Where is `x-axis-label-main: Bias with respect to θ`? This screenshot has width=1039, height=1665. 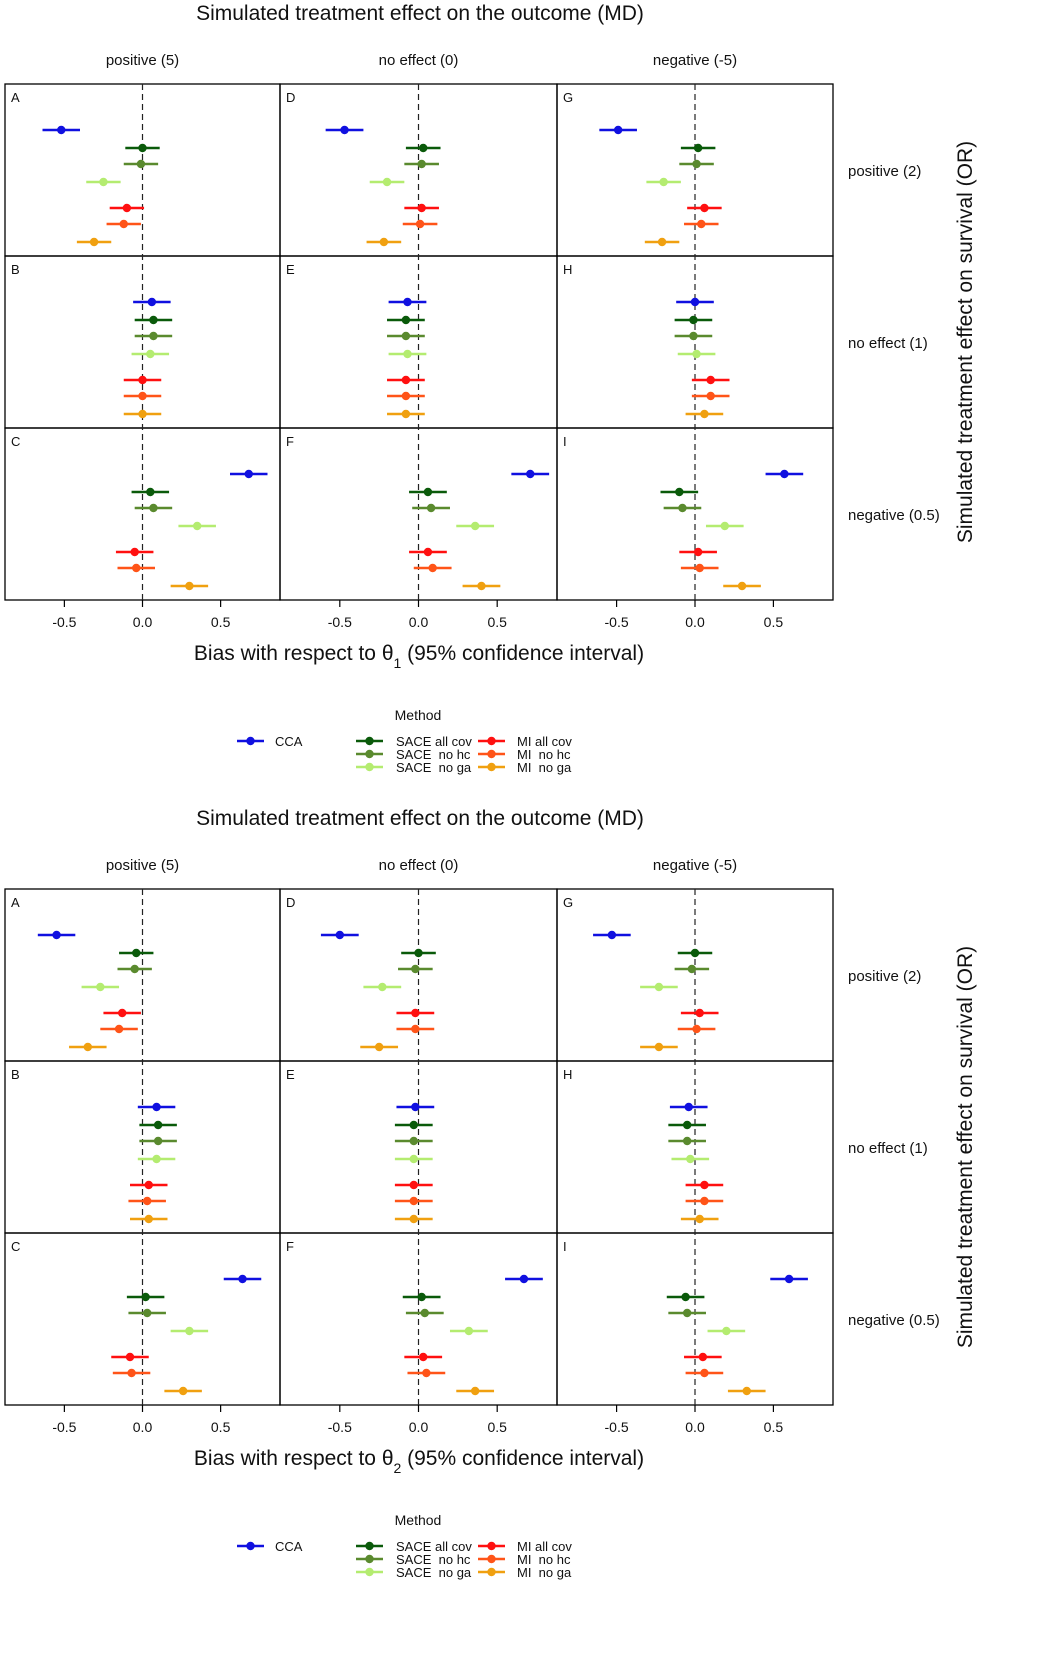
x-axis-label-main: Bias with respect to θ is located at coordinates (294, 653).